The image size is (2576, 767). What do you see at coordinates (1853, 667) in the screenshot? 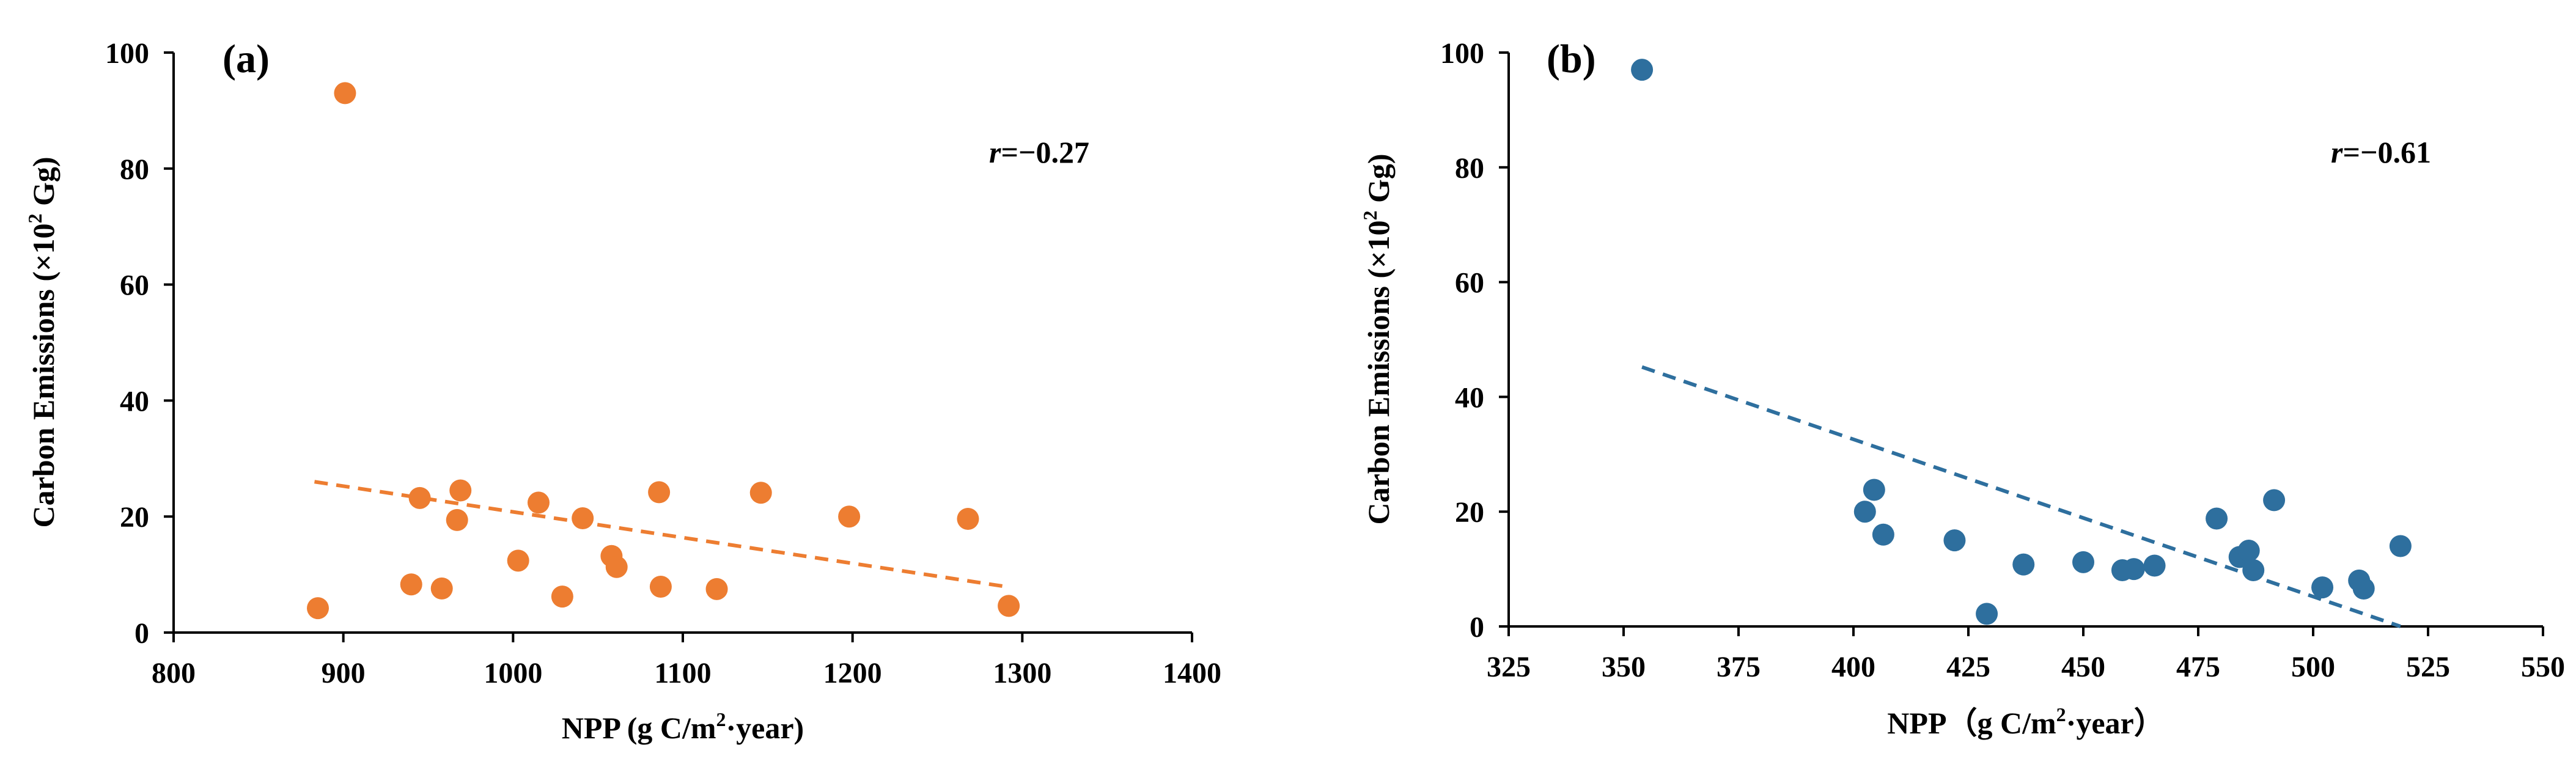
I see `panel-b-x-tick-label: 400` at bounding box center [1853, 667].